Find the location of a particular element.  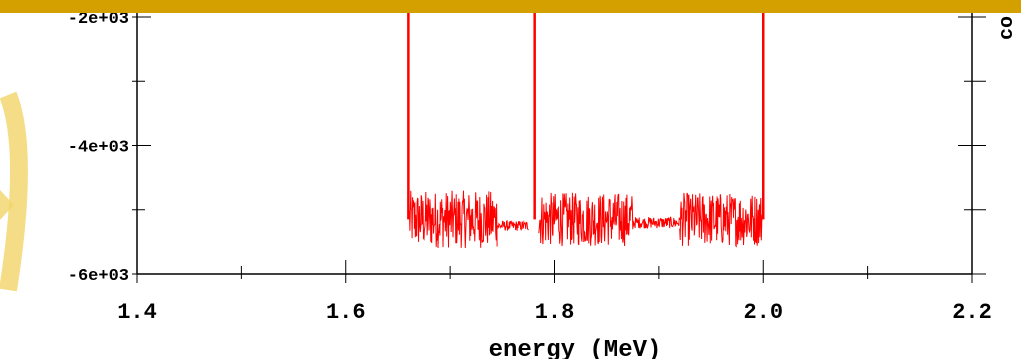

y-axis-title-partial: co is located at coordinates (1007, 28).